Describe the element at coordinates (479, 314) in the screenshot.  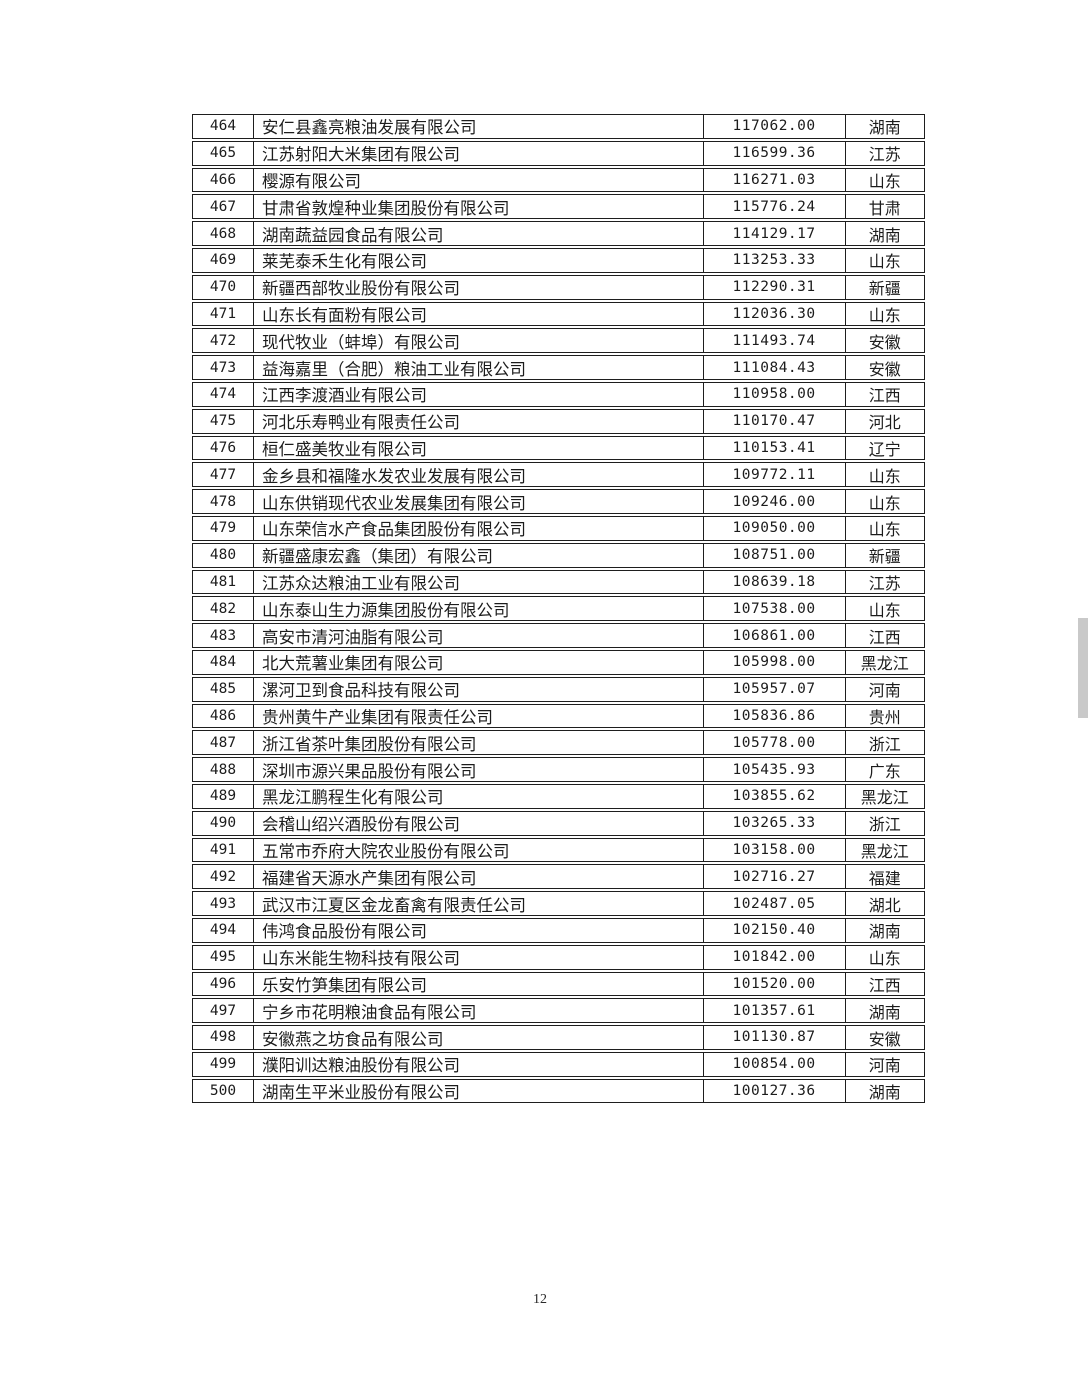
I see `company-name-cell: 山东长有面粉有限公司` at that location.